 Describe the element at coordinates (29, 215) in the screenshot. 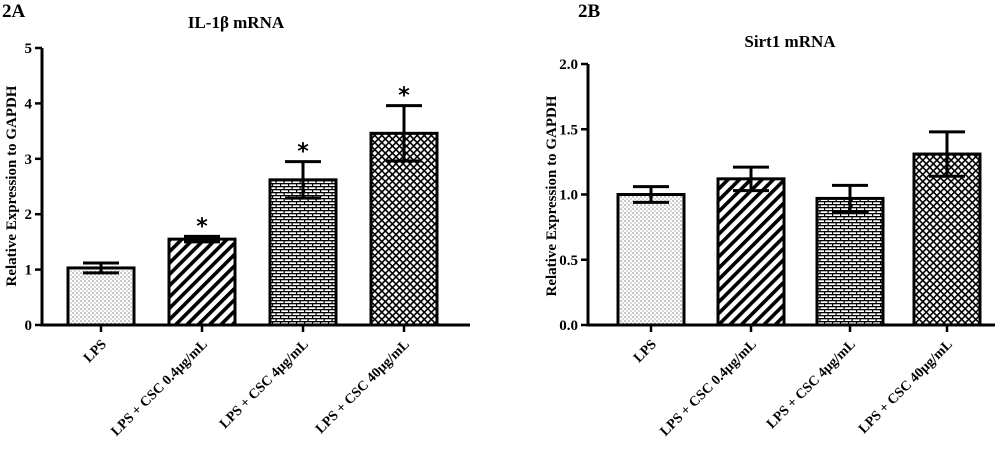

I see `y-tick-label: 2` at that location.